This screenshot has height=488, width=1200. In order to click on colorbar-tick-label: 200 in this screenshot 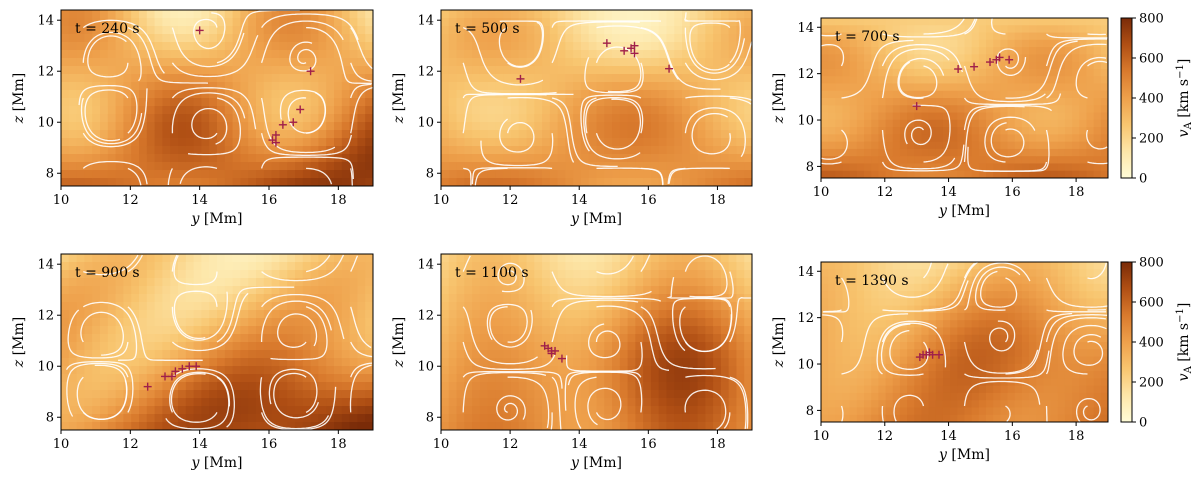, I will do `click(1151, 383)`.